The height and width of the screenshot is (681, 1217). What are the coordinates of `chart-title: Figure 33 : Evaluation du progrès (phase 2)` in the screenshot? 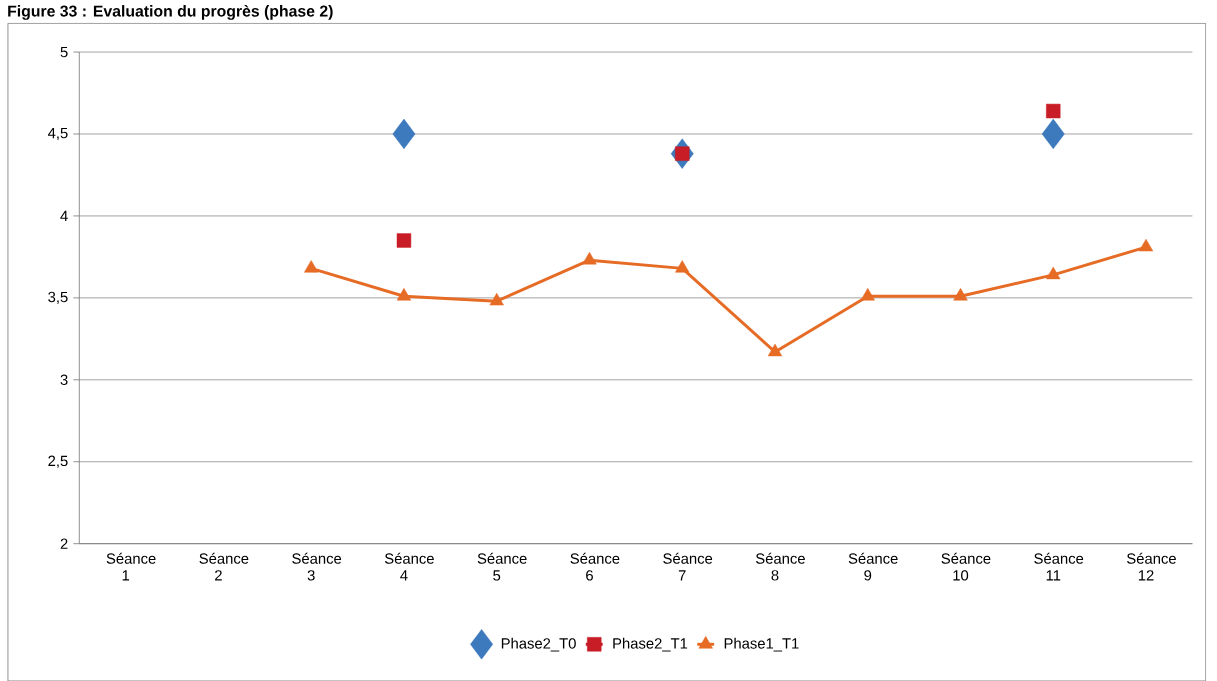 It's located at (170, 12).